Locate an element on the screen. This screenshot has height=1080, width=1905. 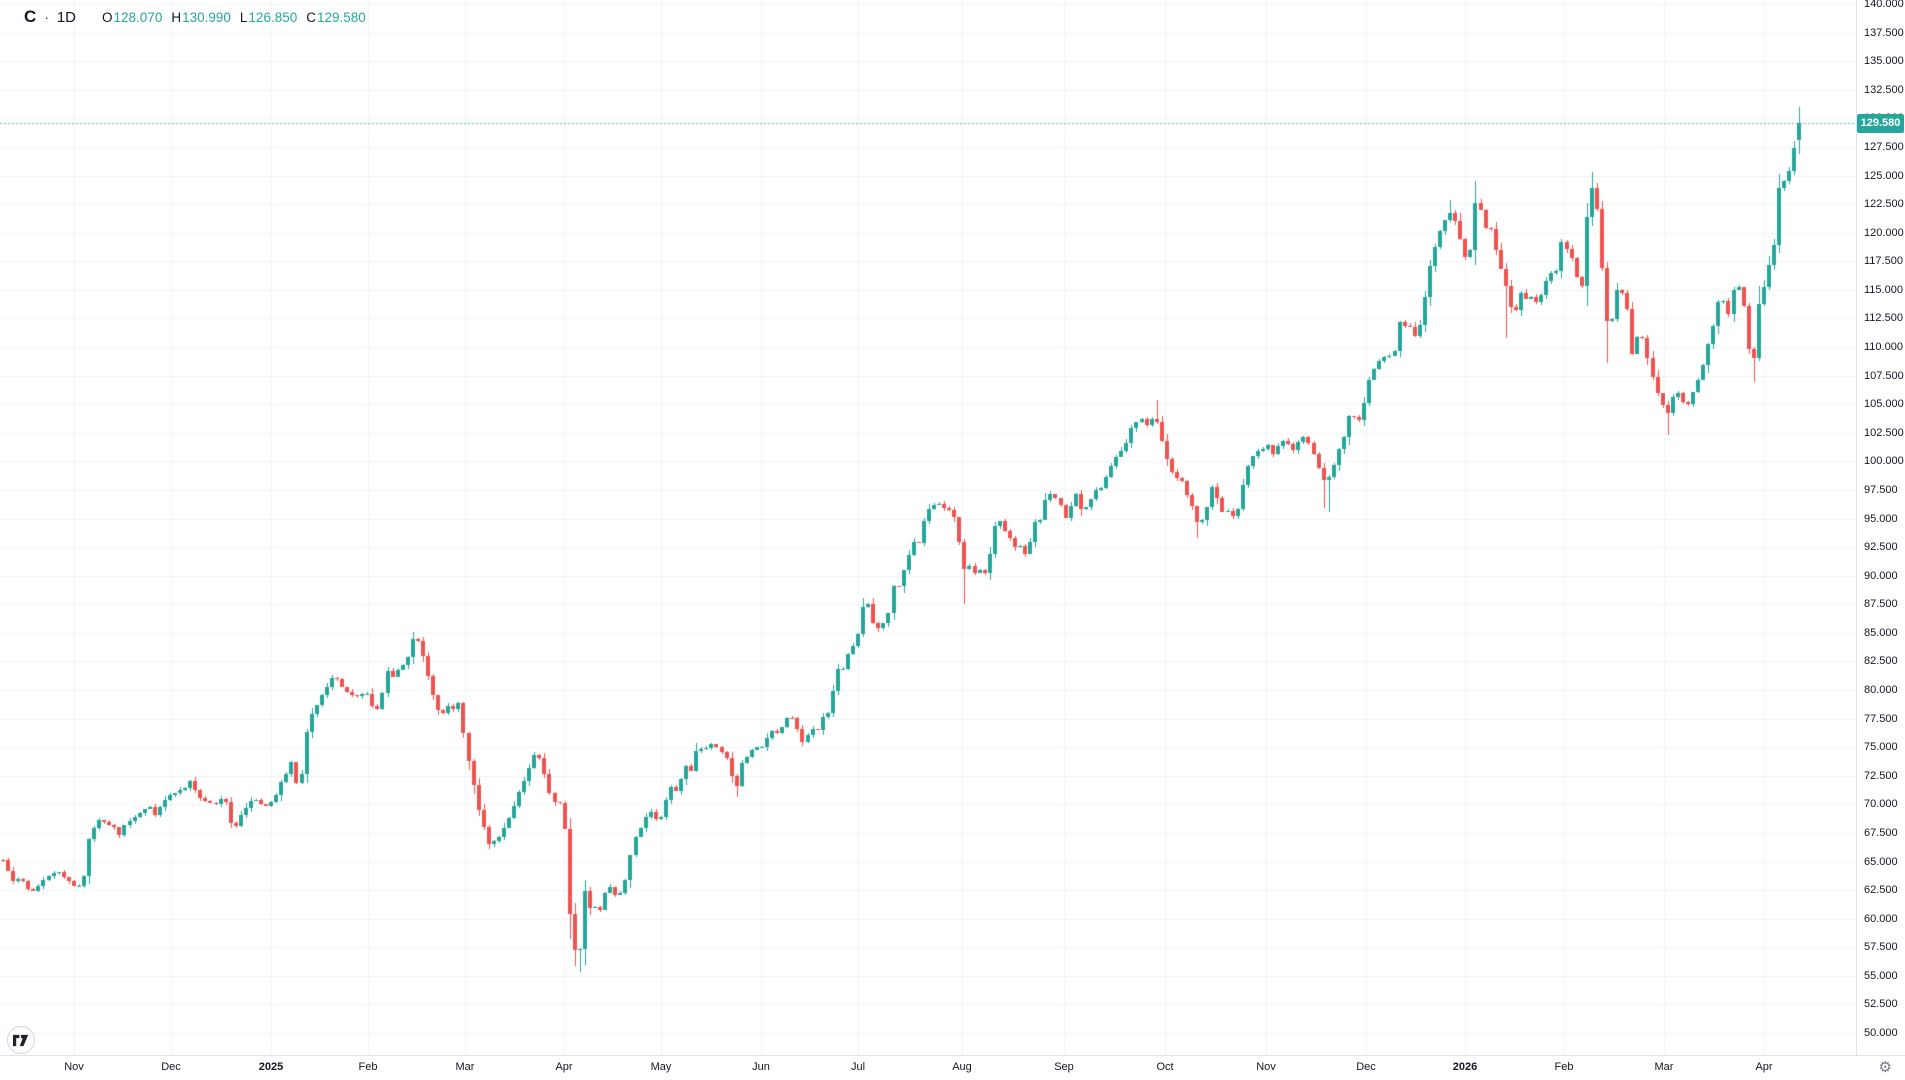
price-tick-label: 60.000 is located at coordinates (1881, 918).